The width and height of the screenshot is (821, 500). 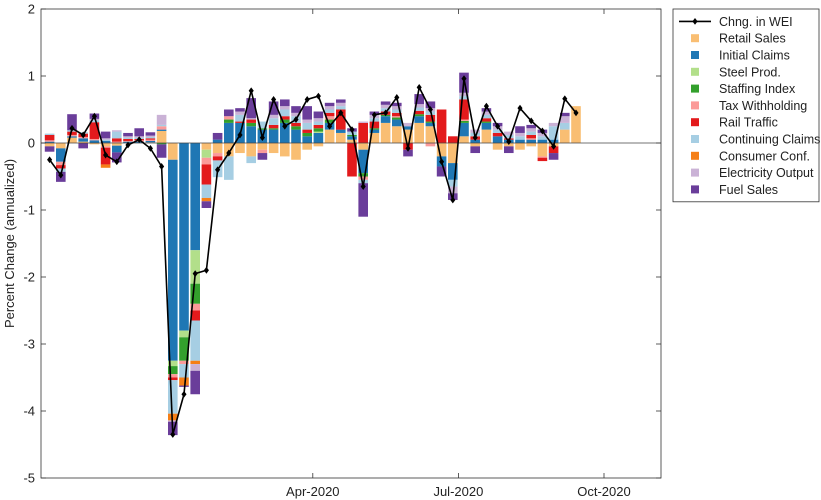 I want to click on legend-label: Steel Prod., so click(x=750, y=72).